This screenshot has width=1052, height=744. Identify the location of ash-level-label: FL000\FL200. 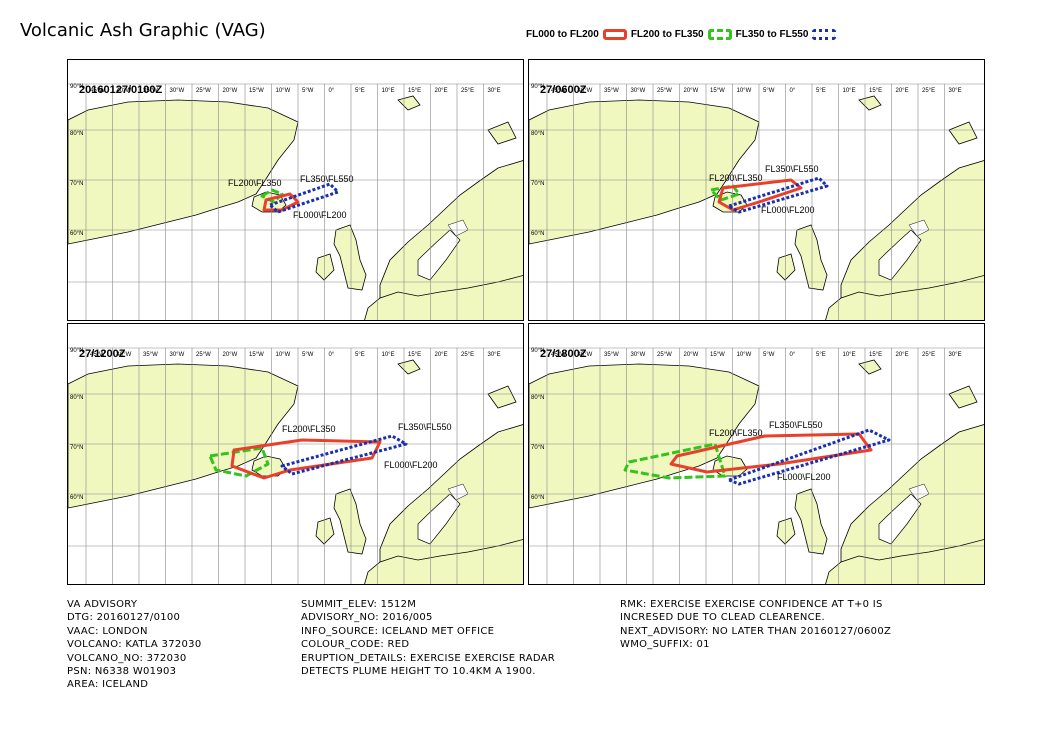
(788, 210).